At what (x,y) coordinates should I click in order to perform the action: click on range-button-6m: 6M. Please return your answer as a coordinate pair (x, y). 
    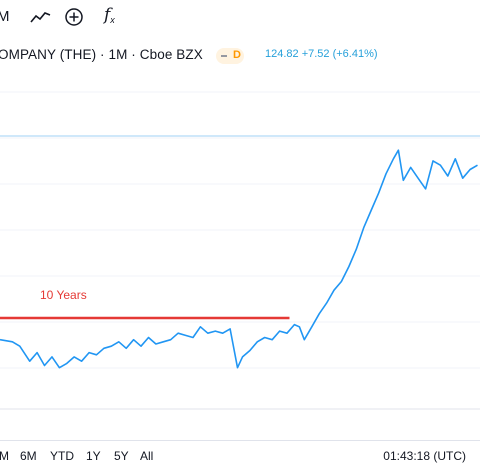
    Looking at the image, I should click on (28, 456).